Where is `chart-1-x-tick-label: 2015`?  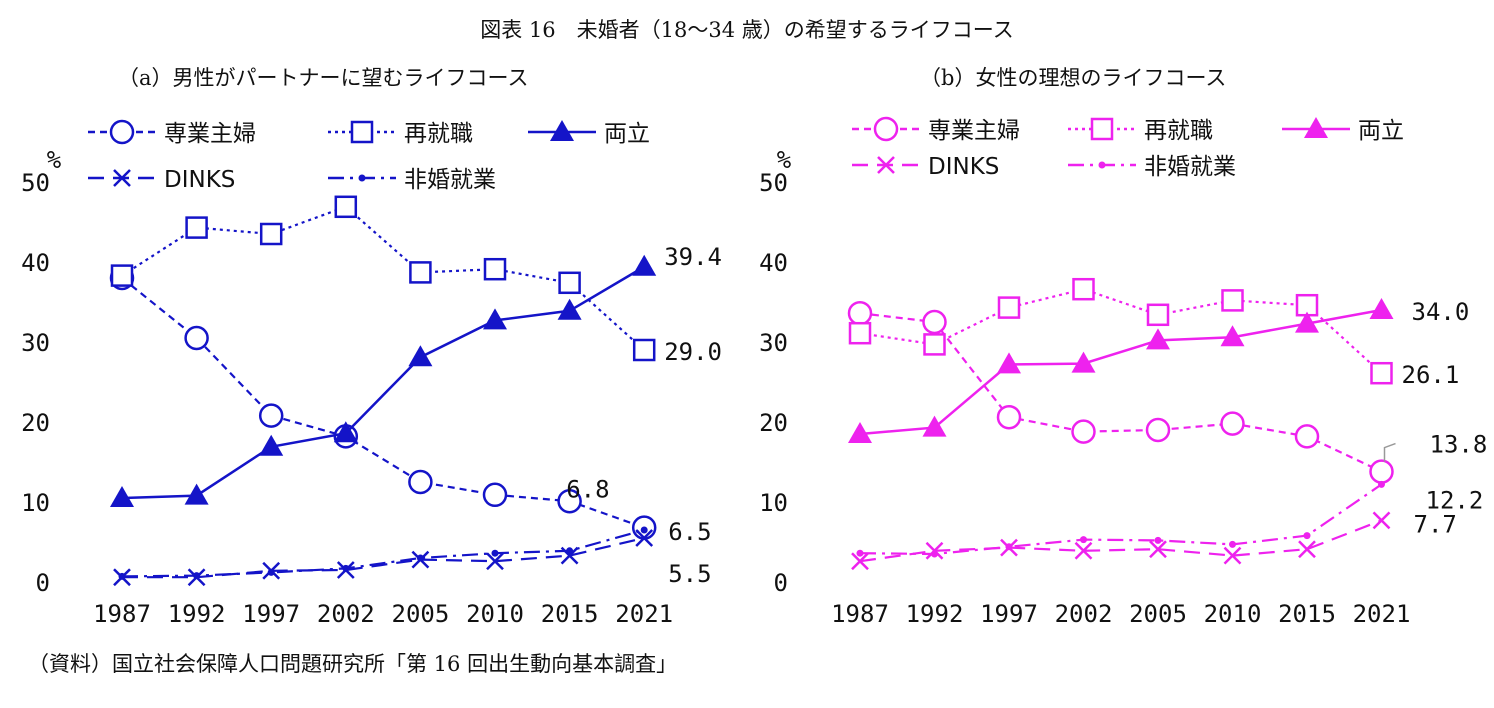
chart-1-x-tick-label: 2015 is located at coordinates (1307, 614).